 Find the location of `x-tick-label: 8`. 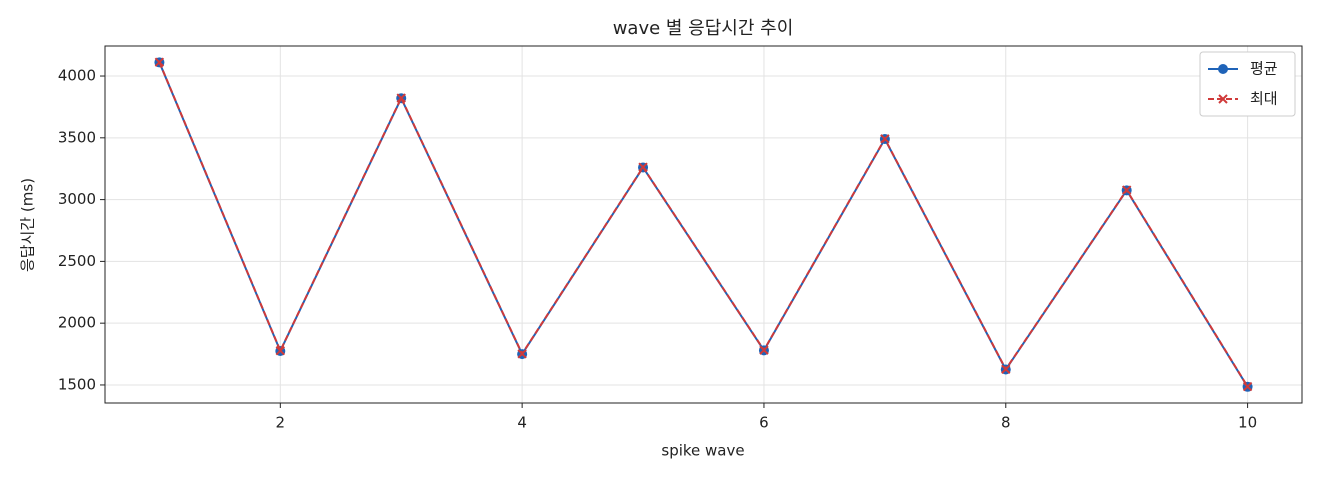

x-tick-label: 8 is located at coordinates (1006, 423).